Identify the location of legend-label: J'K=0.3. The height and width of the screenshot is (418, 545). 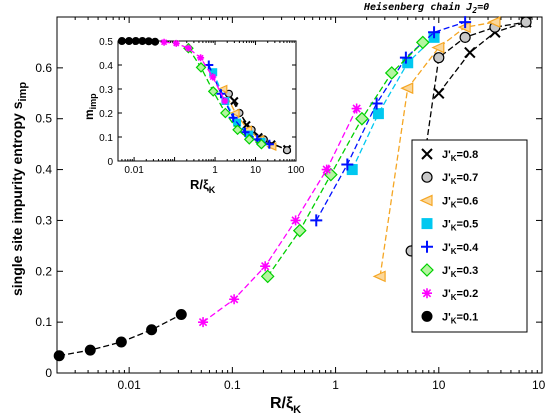
(460, 272).